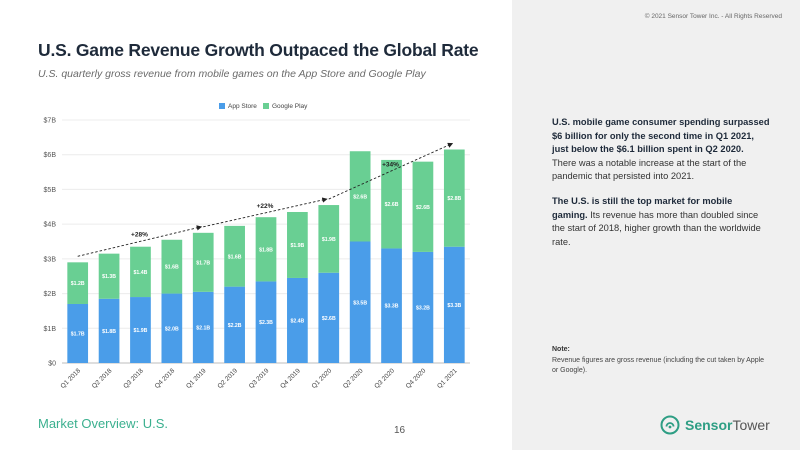 Image resolution: width=800 pixels, height=450 pixels. I want to click on legend-label: Google Play, so click(290, 106).